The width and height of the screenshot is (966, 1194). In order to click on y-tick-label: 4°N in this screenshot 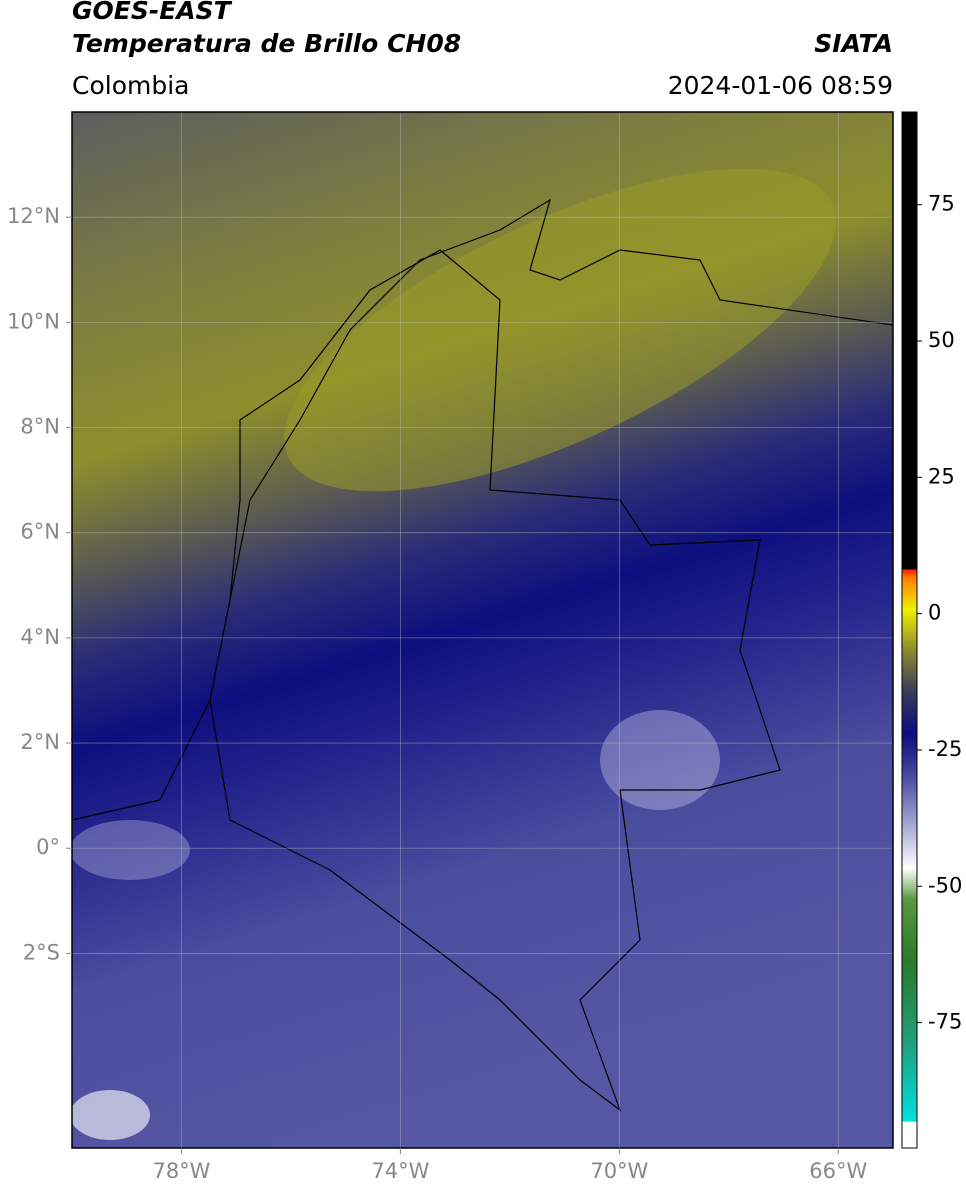, I will do `click(40, 637)`.